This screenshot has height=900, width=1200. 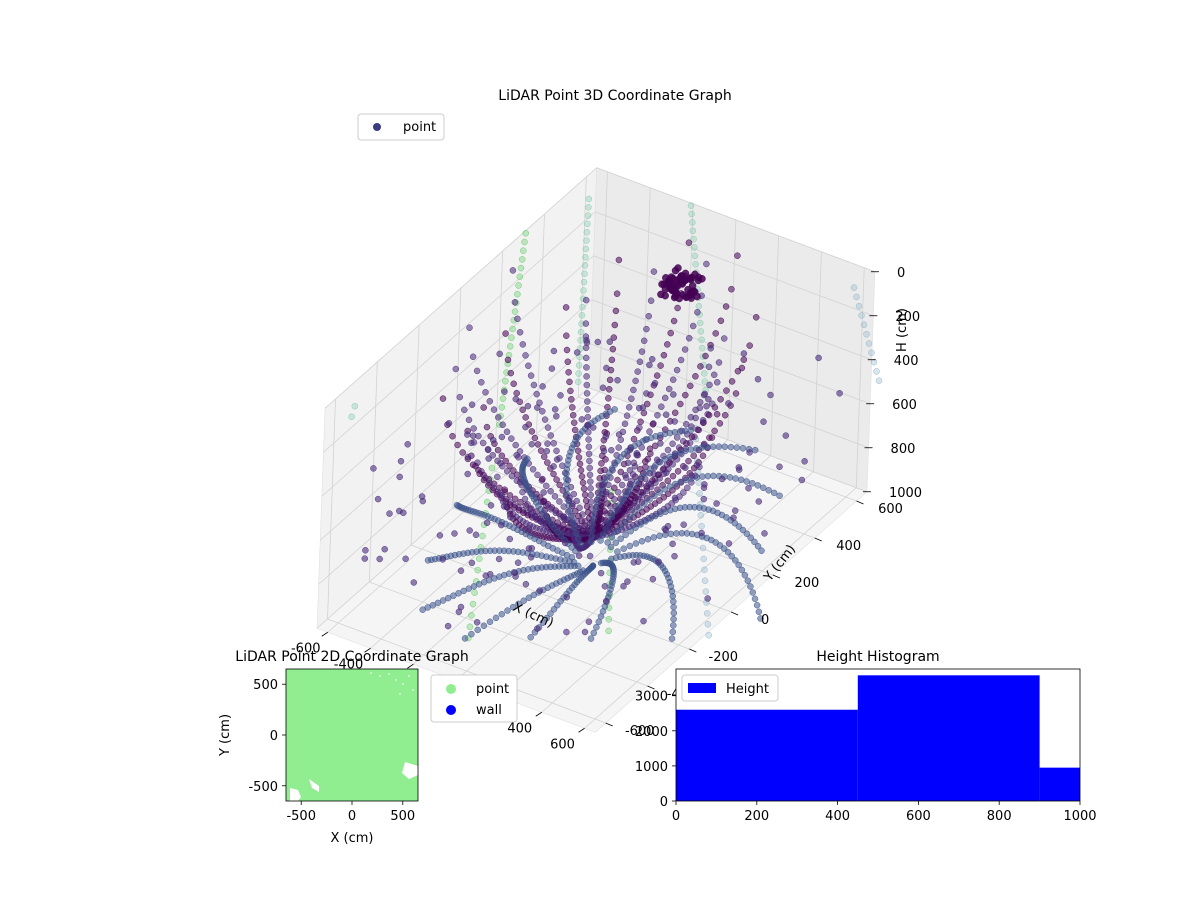 What do you see at coordinates (499, 361) in the screenshot?
I see `grid-line-y-back` at bounding box center [499, 361].